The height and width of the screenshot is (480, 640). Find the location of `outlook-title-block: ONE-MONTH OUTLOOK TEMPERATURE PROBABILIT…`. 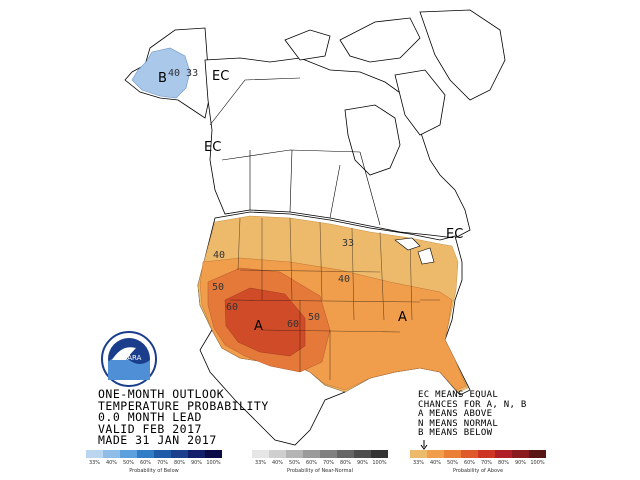

outlook-title-block: ONE-MONTH OUTLOOK TEMPERATURE PROBABILIT… is located at coordinates (183, 417).